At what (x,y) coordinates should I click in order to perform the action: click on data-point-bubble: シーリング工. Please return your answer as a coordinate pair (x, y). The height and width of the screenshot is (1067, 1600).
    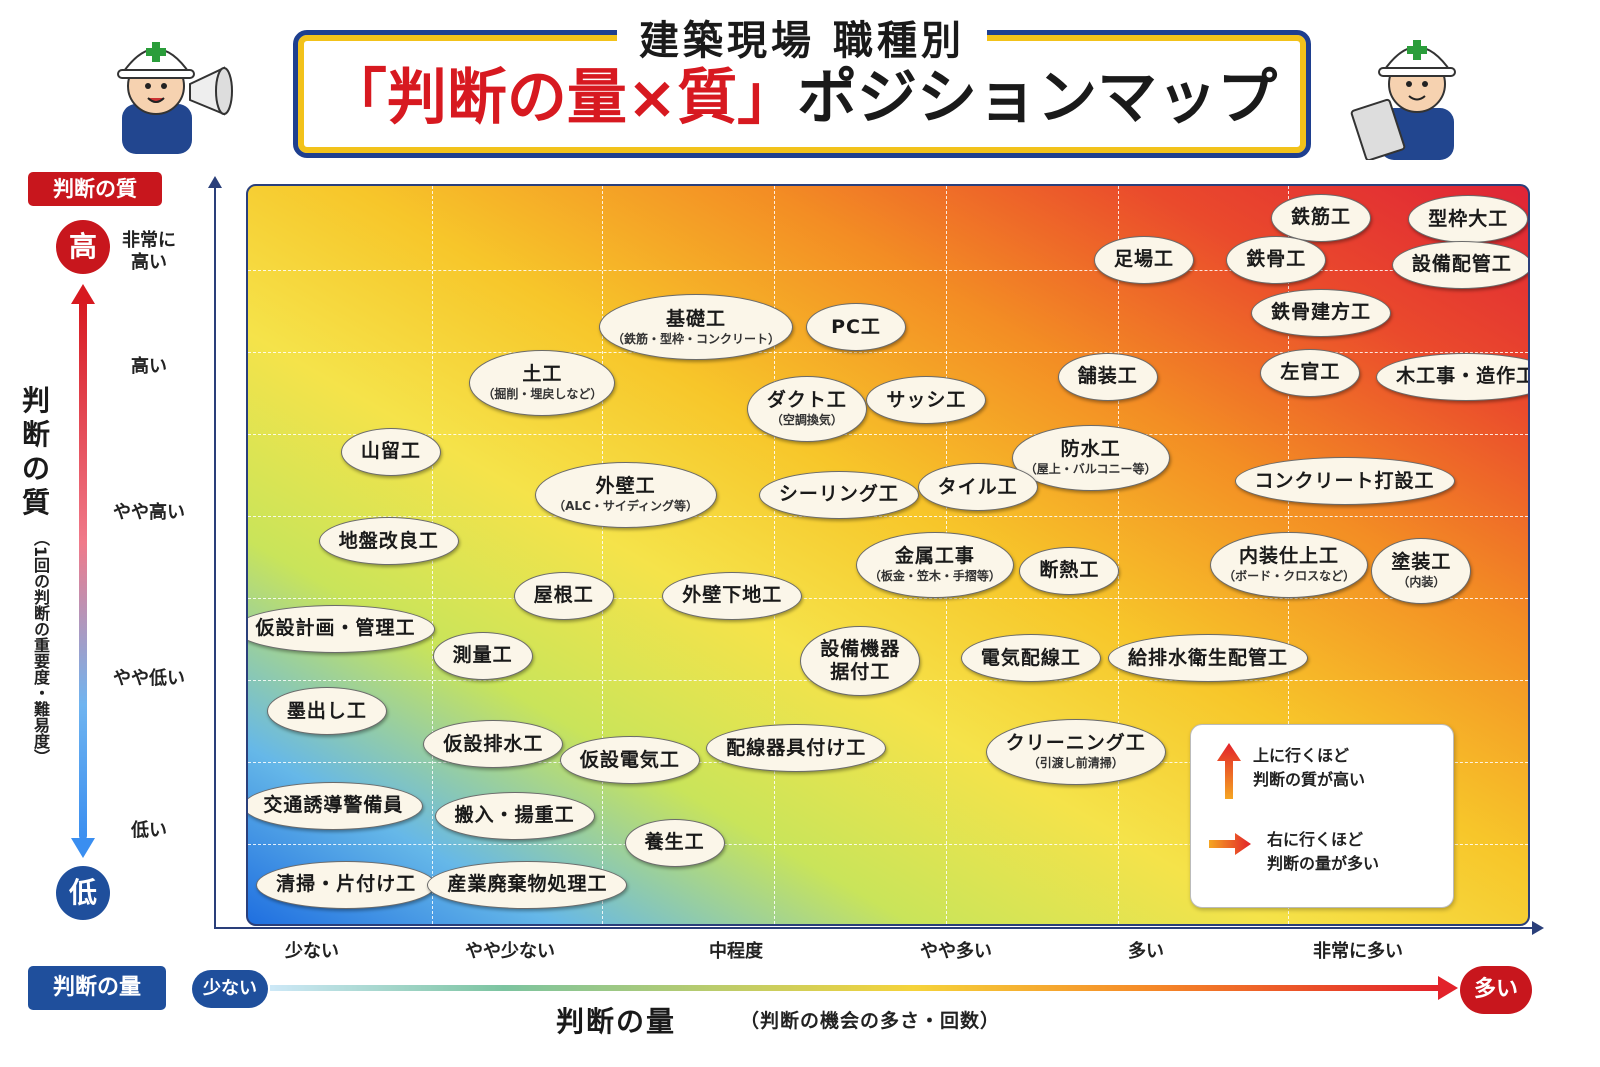
    Looking at the image, I should click on (838, 494).